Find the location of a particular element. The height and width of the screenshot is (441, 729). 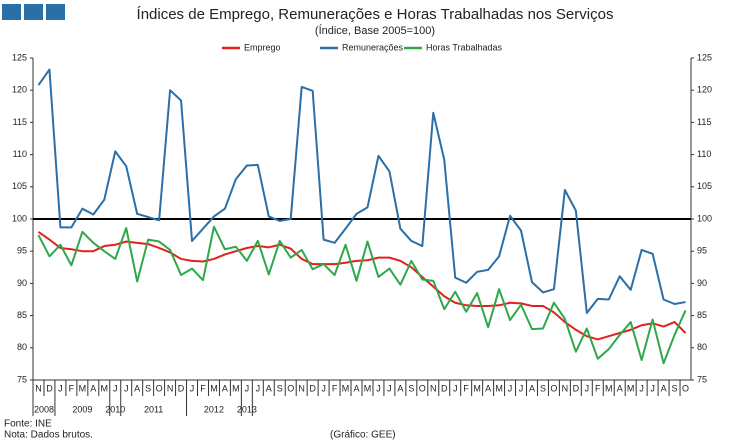

legend-label: Remunerações is located at coordinates (373, 47).